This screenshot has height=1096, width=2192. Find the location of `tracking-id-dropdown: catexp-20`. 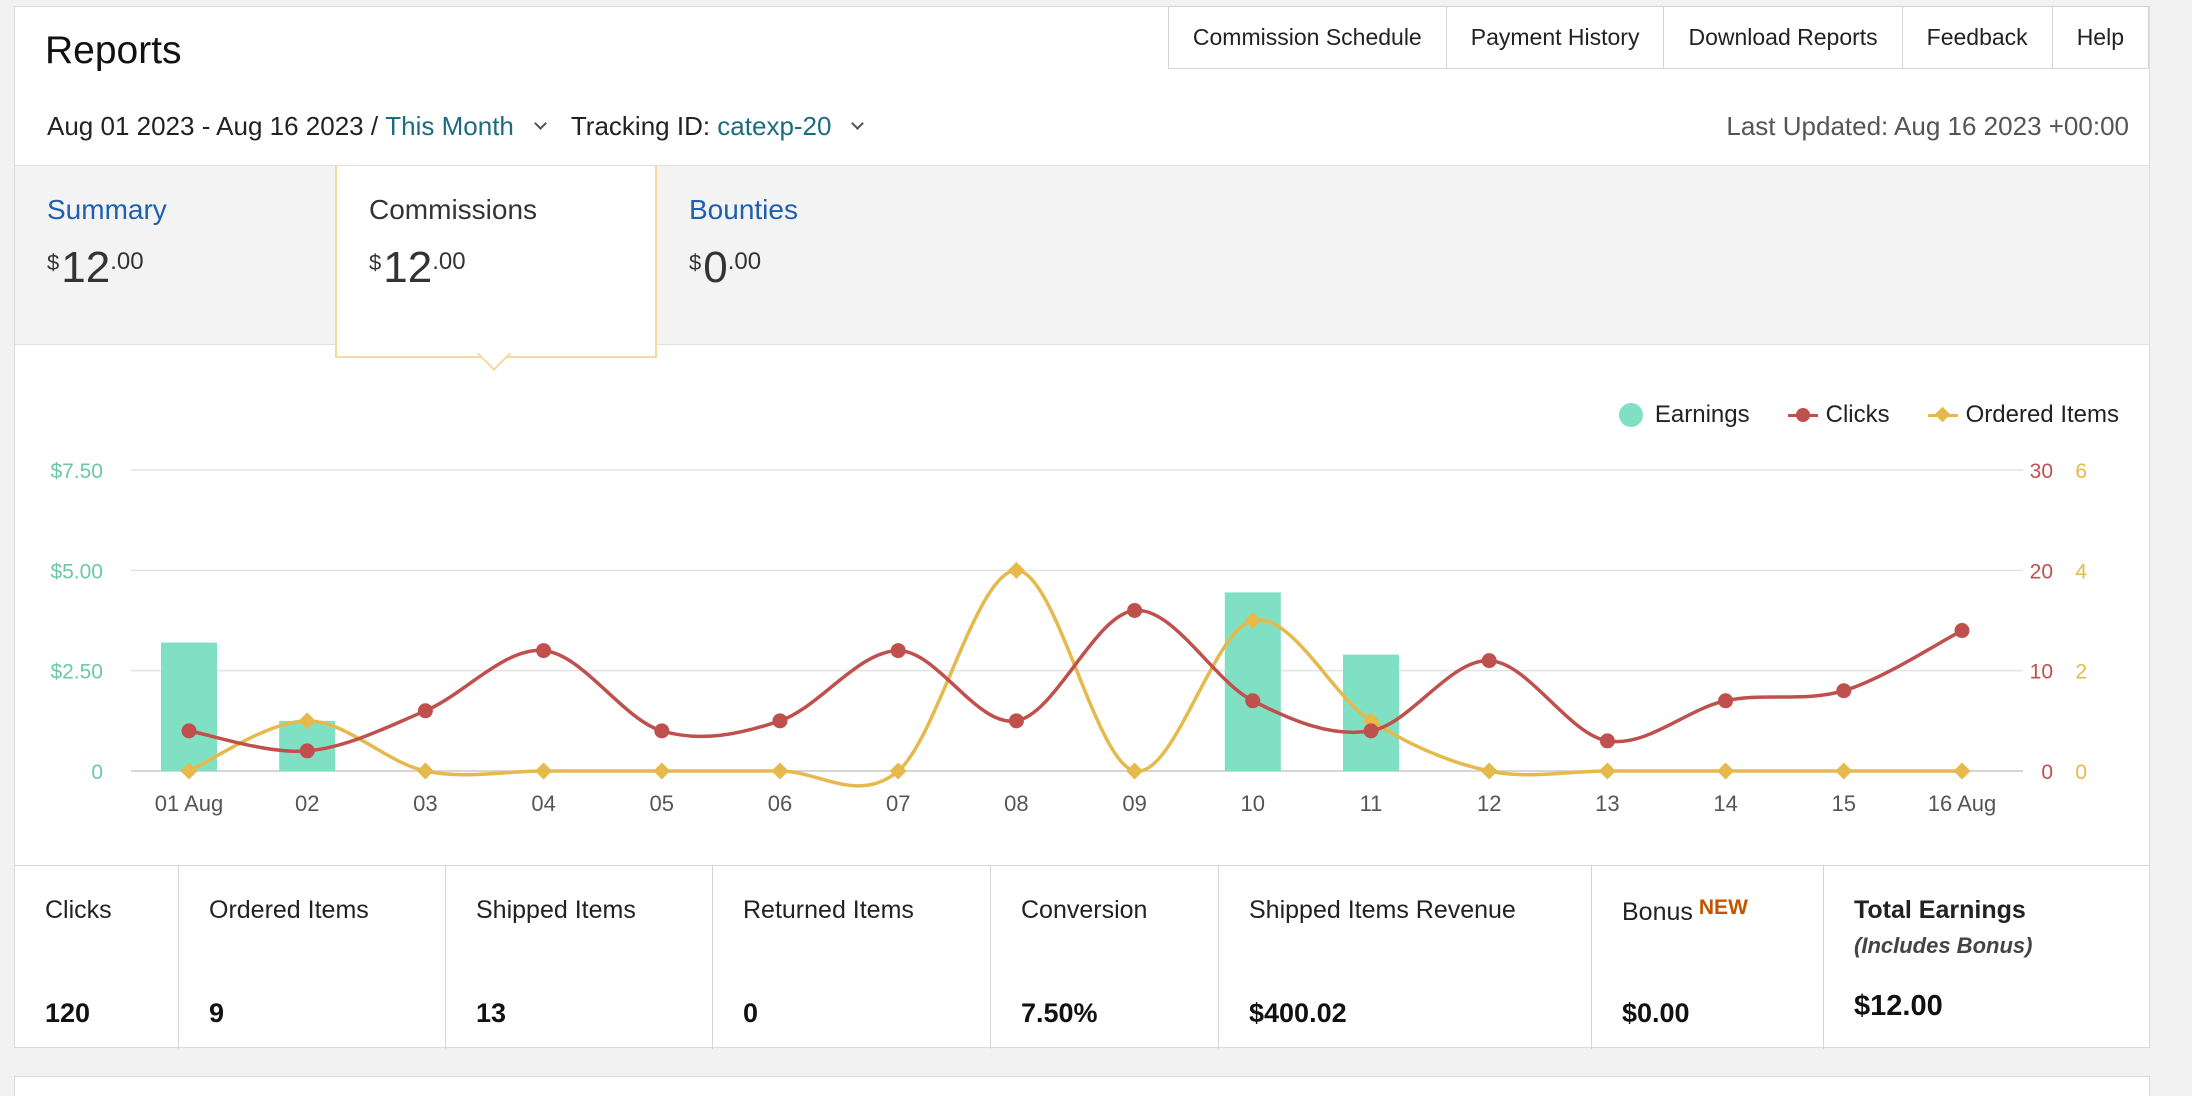

tracking-id-dropdown: catexp-20 is located at coordinates (774, 126).